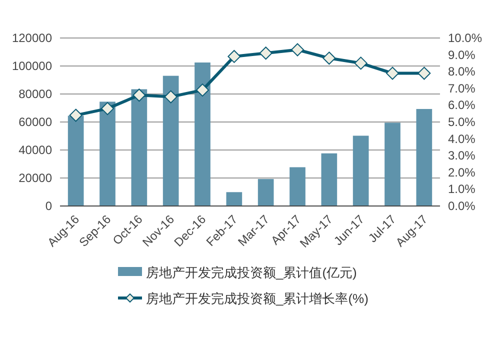  Describe the element at coordinates (32, 38) in the screenshot. I see `y-tick-label: 120000` at that location.